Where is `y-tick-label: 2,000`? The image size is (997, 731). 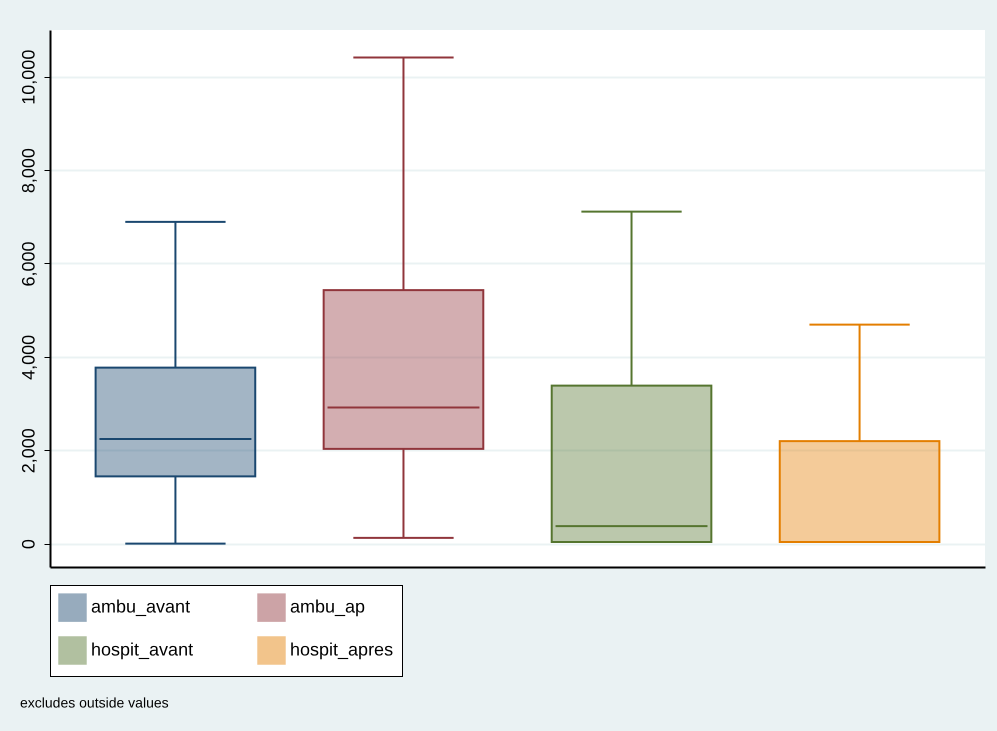 y-tick-label: 2,000 is located at coordinates (28, 451).